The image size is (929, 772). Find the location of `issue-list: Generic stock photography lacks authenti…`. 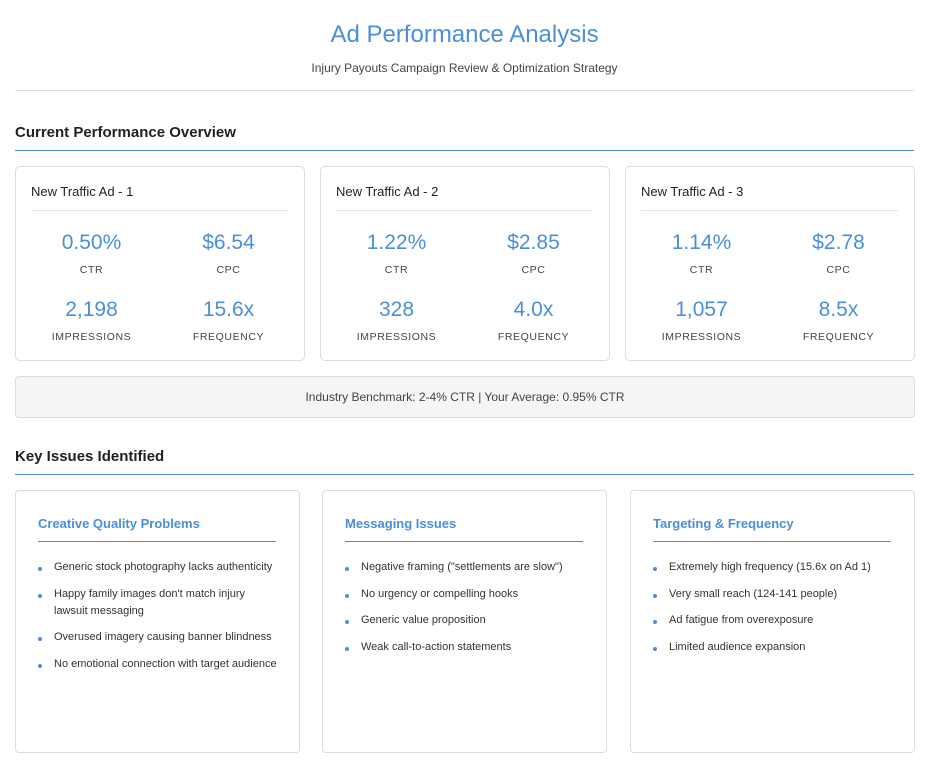

issue-list: Generic stock photography lacks authenti… is located at coordinates (158, 620).